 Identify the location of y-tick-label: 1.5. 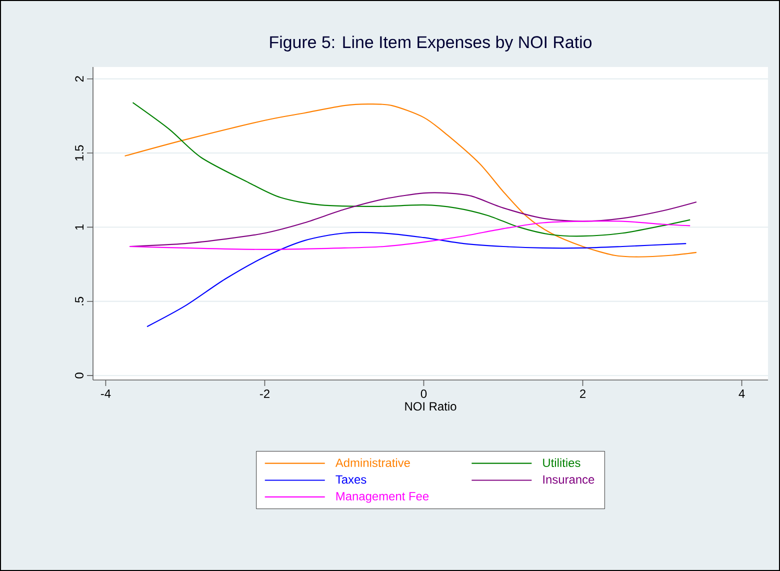
(79, 152).